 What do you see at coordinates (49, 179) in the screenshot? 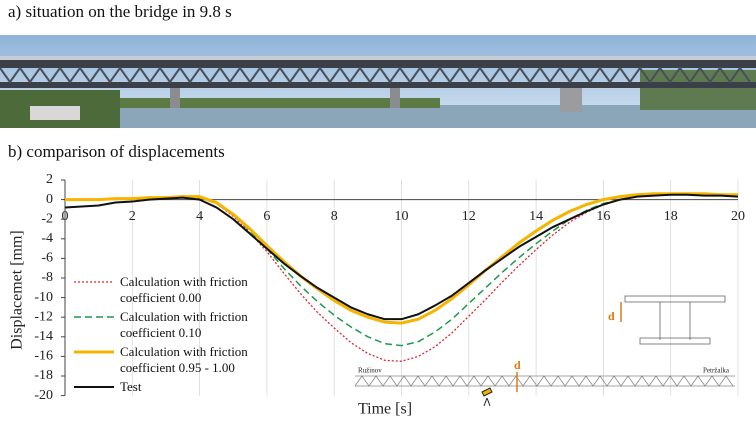
I see `y-tick-label: 2` at bounding box center [49, 179].